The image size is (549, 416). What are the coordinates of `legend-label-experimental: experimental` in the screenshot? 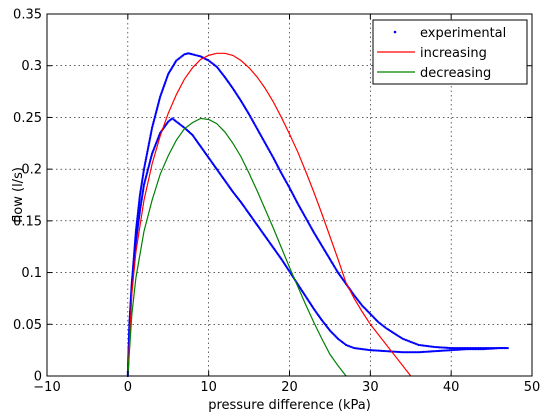 It's located at (463, 33).